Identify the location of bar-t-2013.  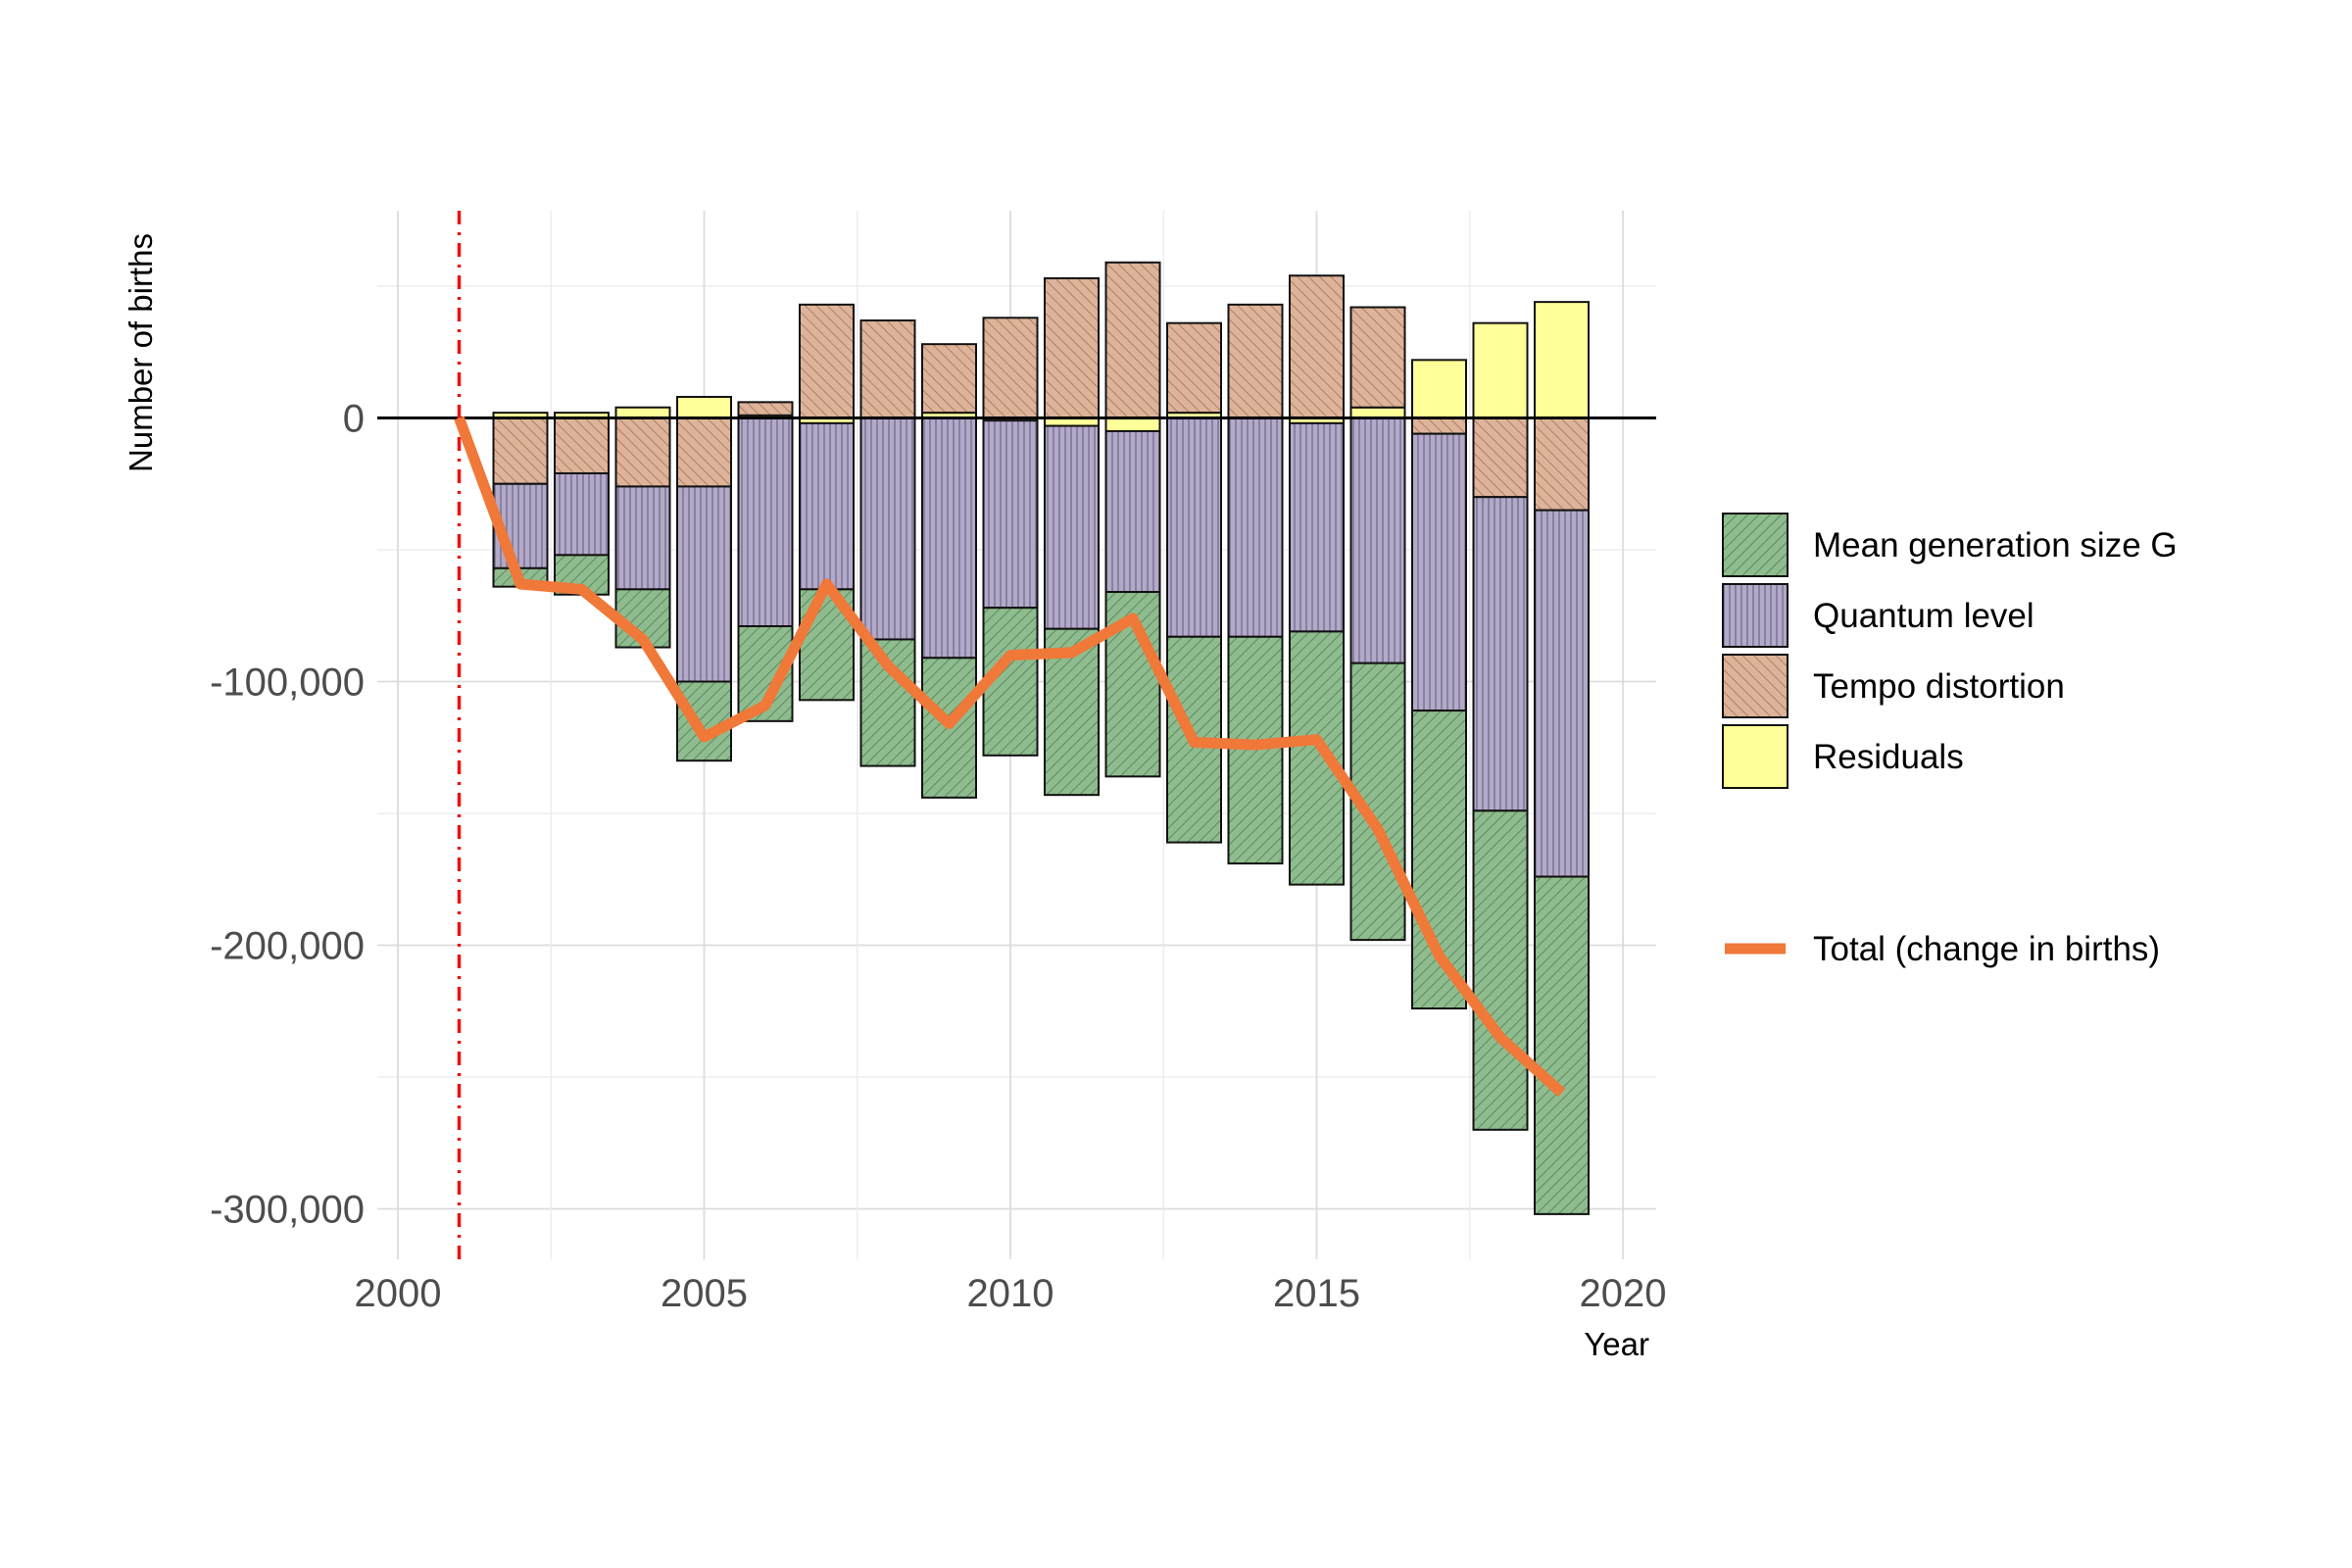
(1194, 368).